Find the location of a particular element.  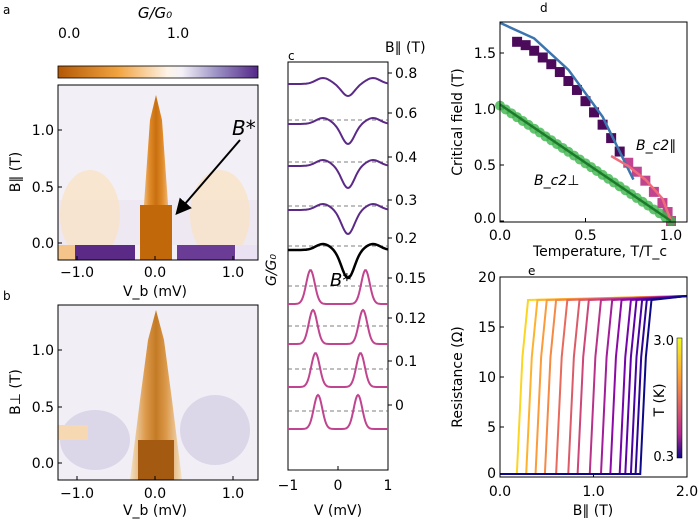

axes-d-ytick-label: 1.0 is located at coordinates (485, 110).